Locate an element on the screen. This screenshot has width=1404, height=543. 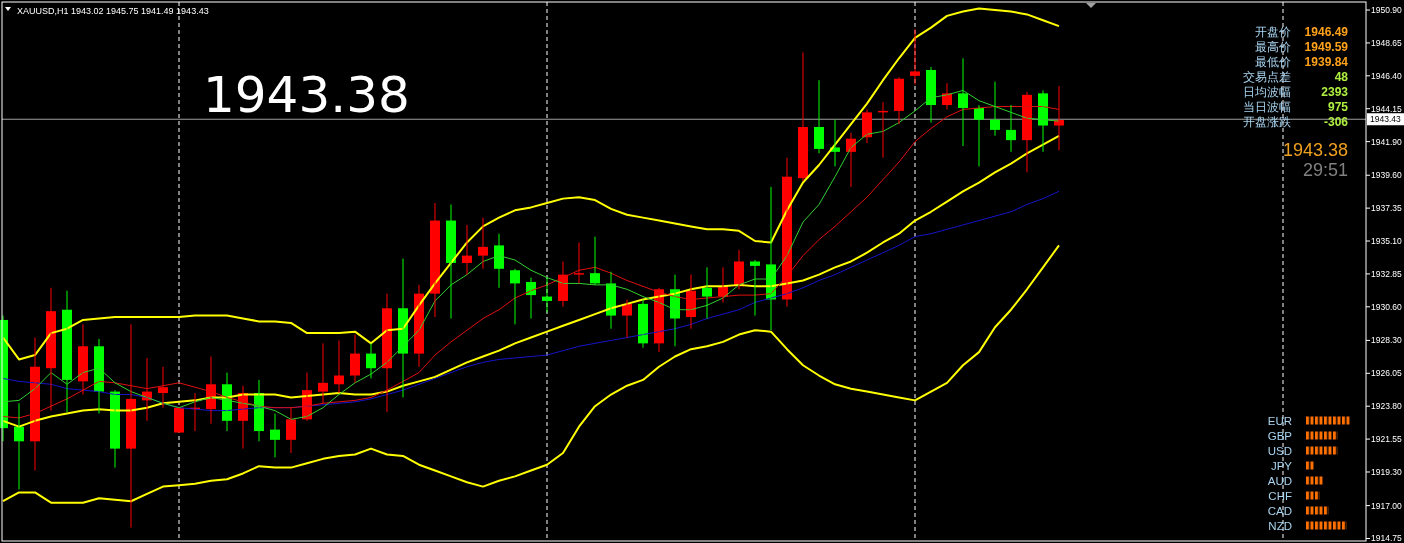
annotation: 1939.84 is located at coordinates (1326, 62).